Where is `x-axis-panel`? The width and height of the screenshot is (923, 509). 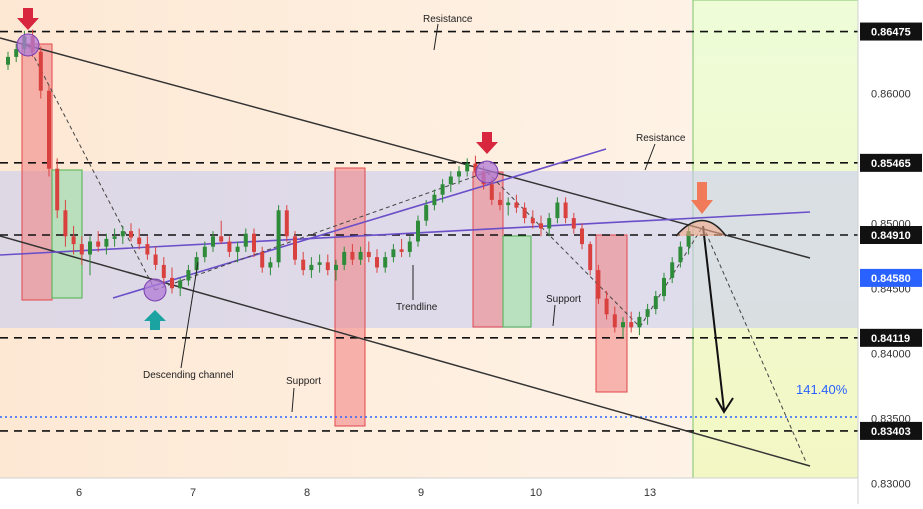 x-axis-panel is located at coordinates (429, 491).